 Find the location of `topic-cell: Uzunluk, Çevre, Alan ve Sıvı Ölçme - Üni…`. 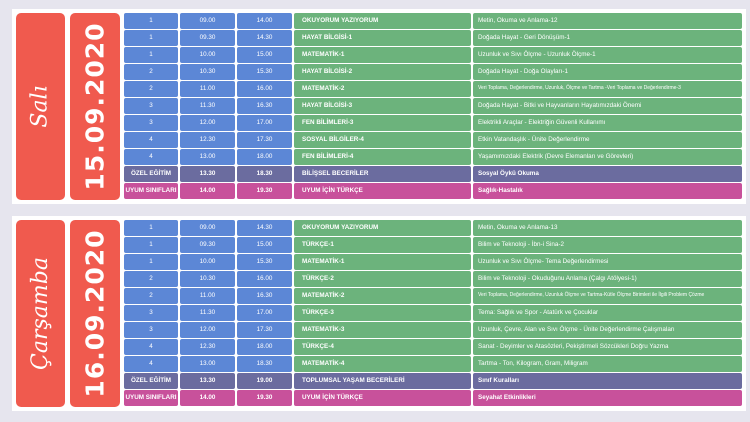

topic-cell: Uzunluk, Çevre, Alan ve Sıvı Ölçme - Üni… is located at coordinates (607, 330).